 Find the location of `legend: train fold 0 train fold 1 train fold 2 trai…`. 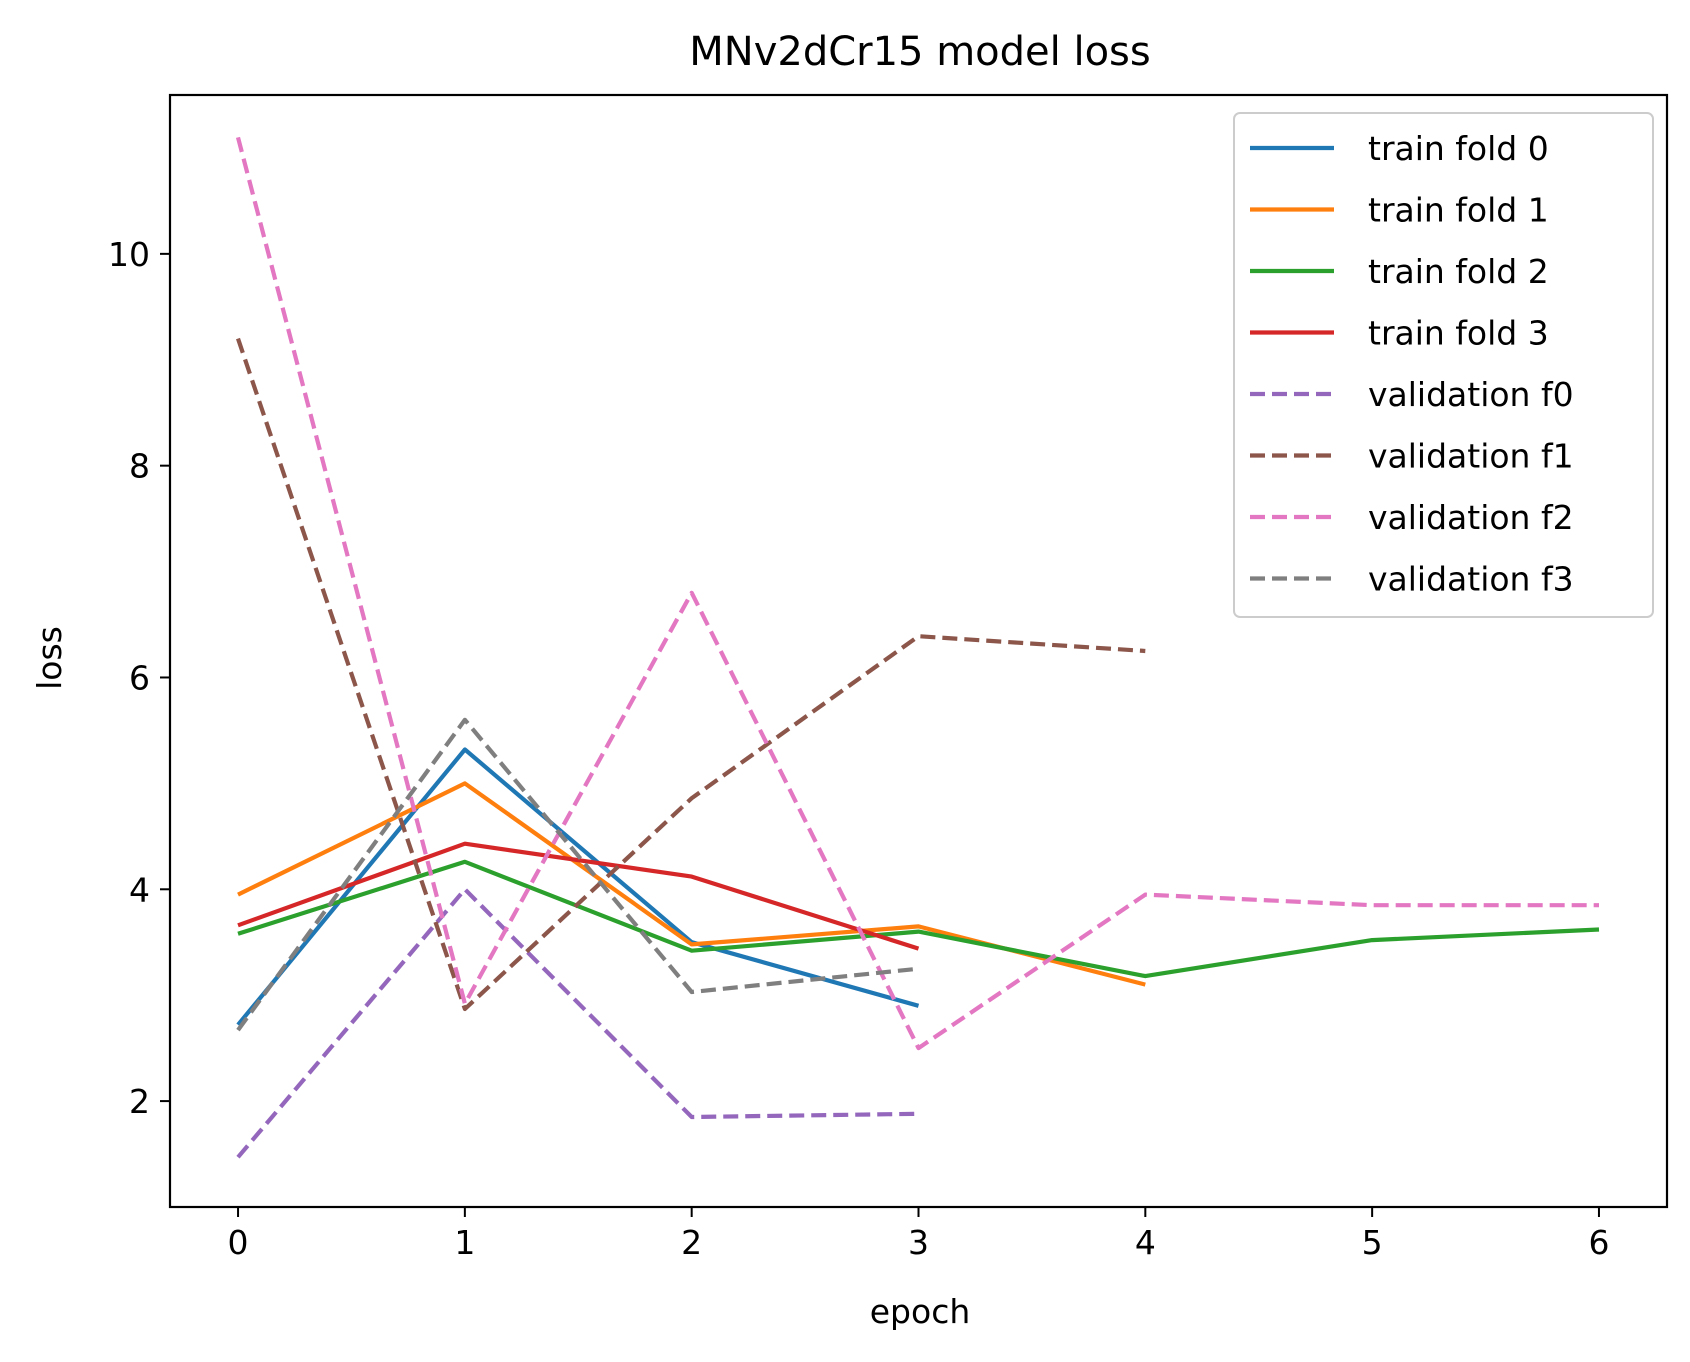

legend: train fold 0 train fold 1 train fold 2 trai… is located at coordinates (1443, 365).